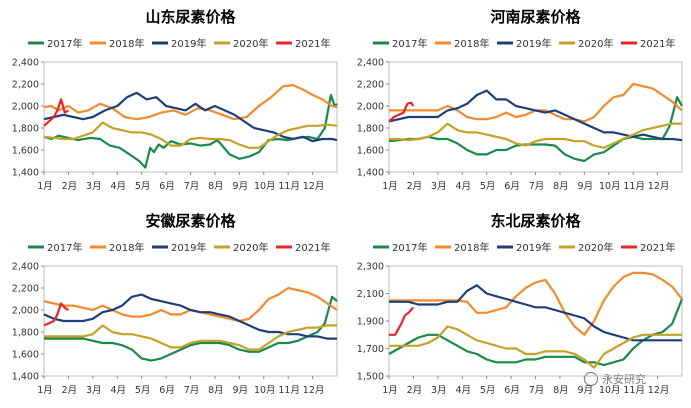 The image size is (691, 408). I want to click on chart-title: 东北尿素价格, so click(535, 221).